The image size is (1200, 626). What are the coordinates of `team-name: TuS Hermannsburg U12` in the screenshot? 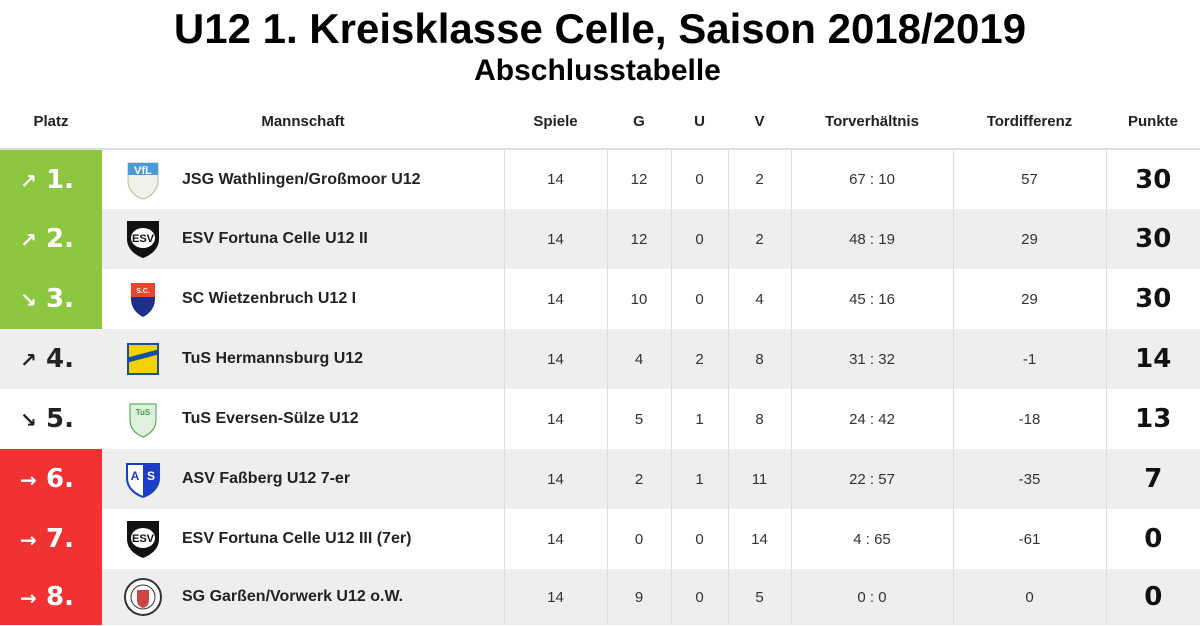 It's located at (273, 358).